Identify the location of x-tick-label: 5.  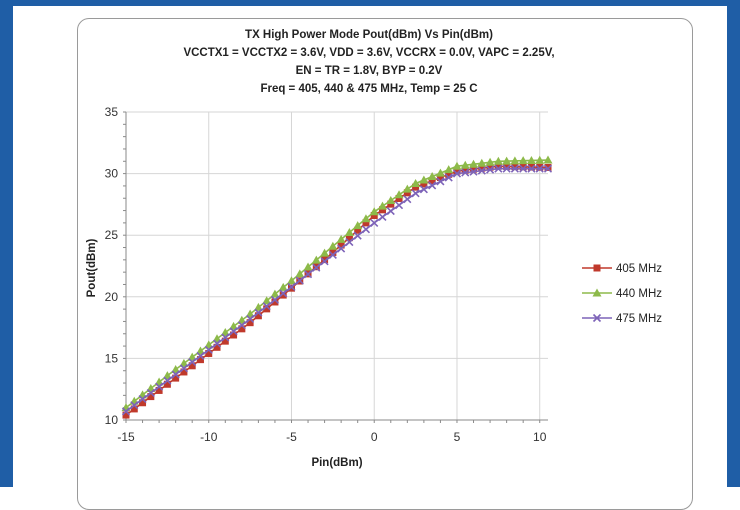
(457, 437).